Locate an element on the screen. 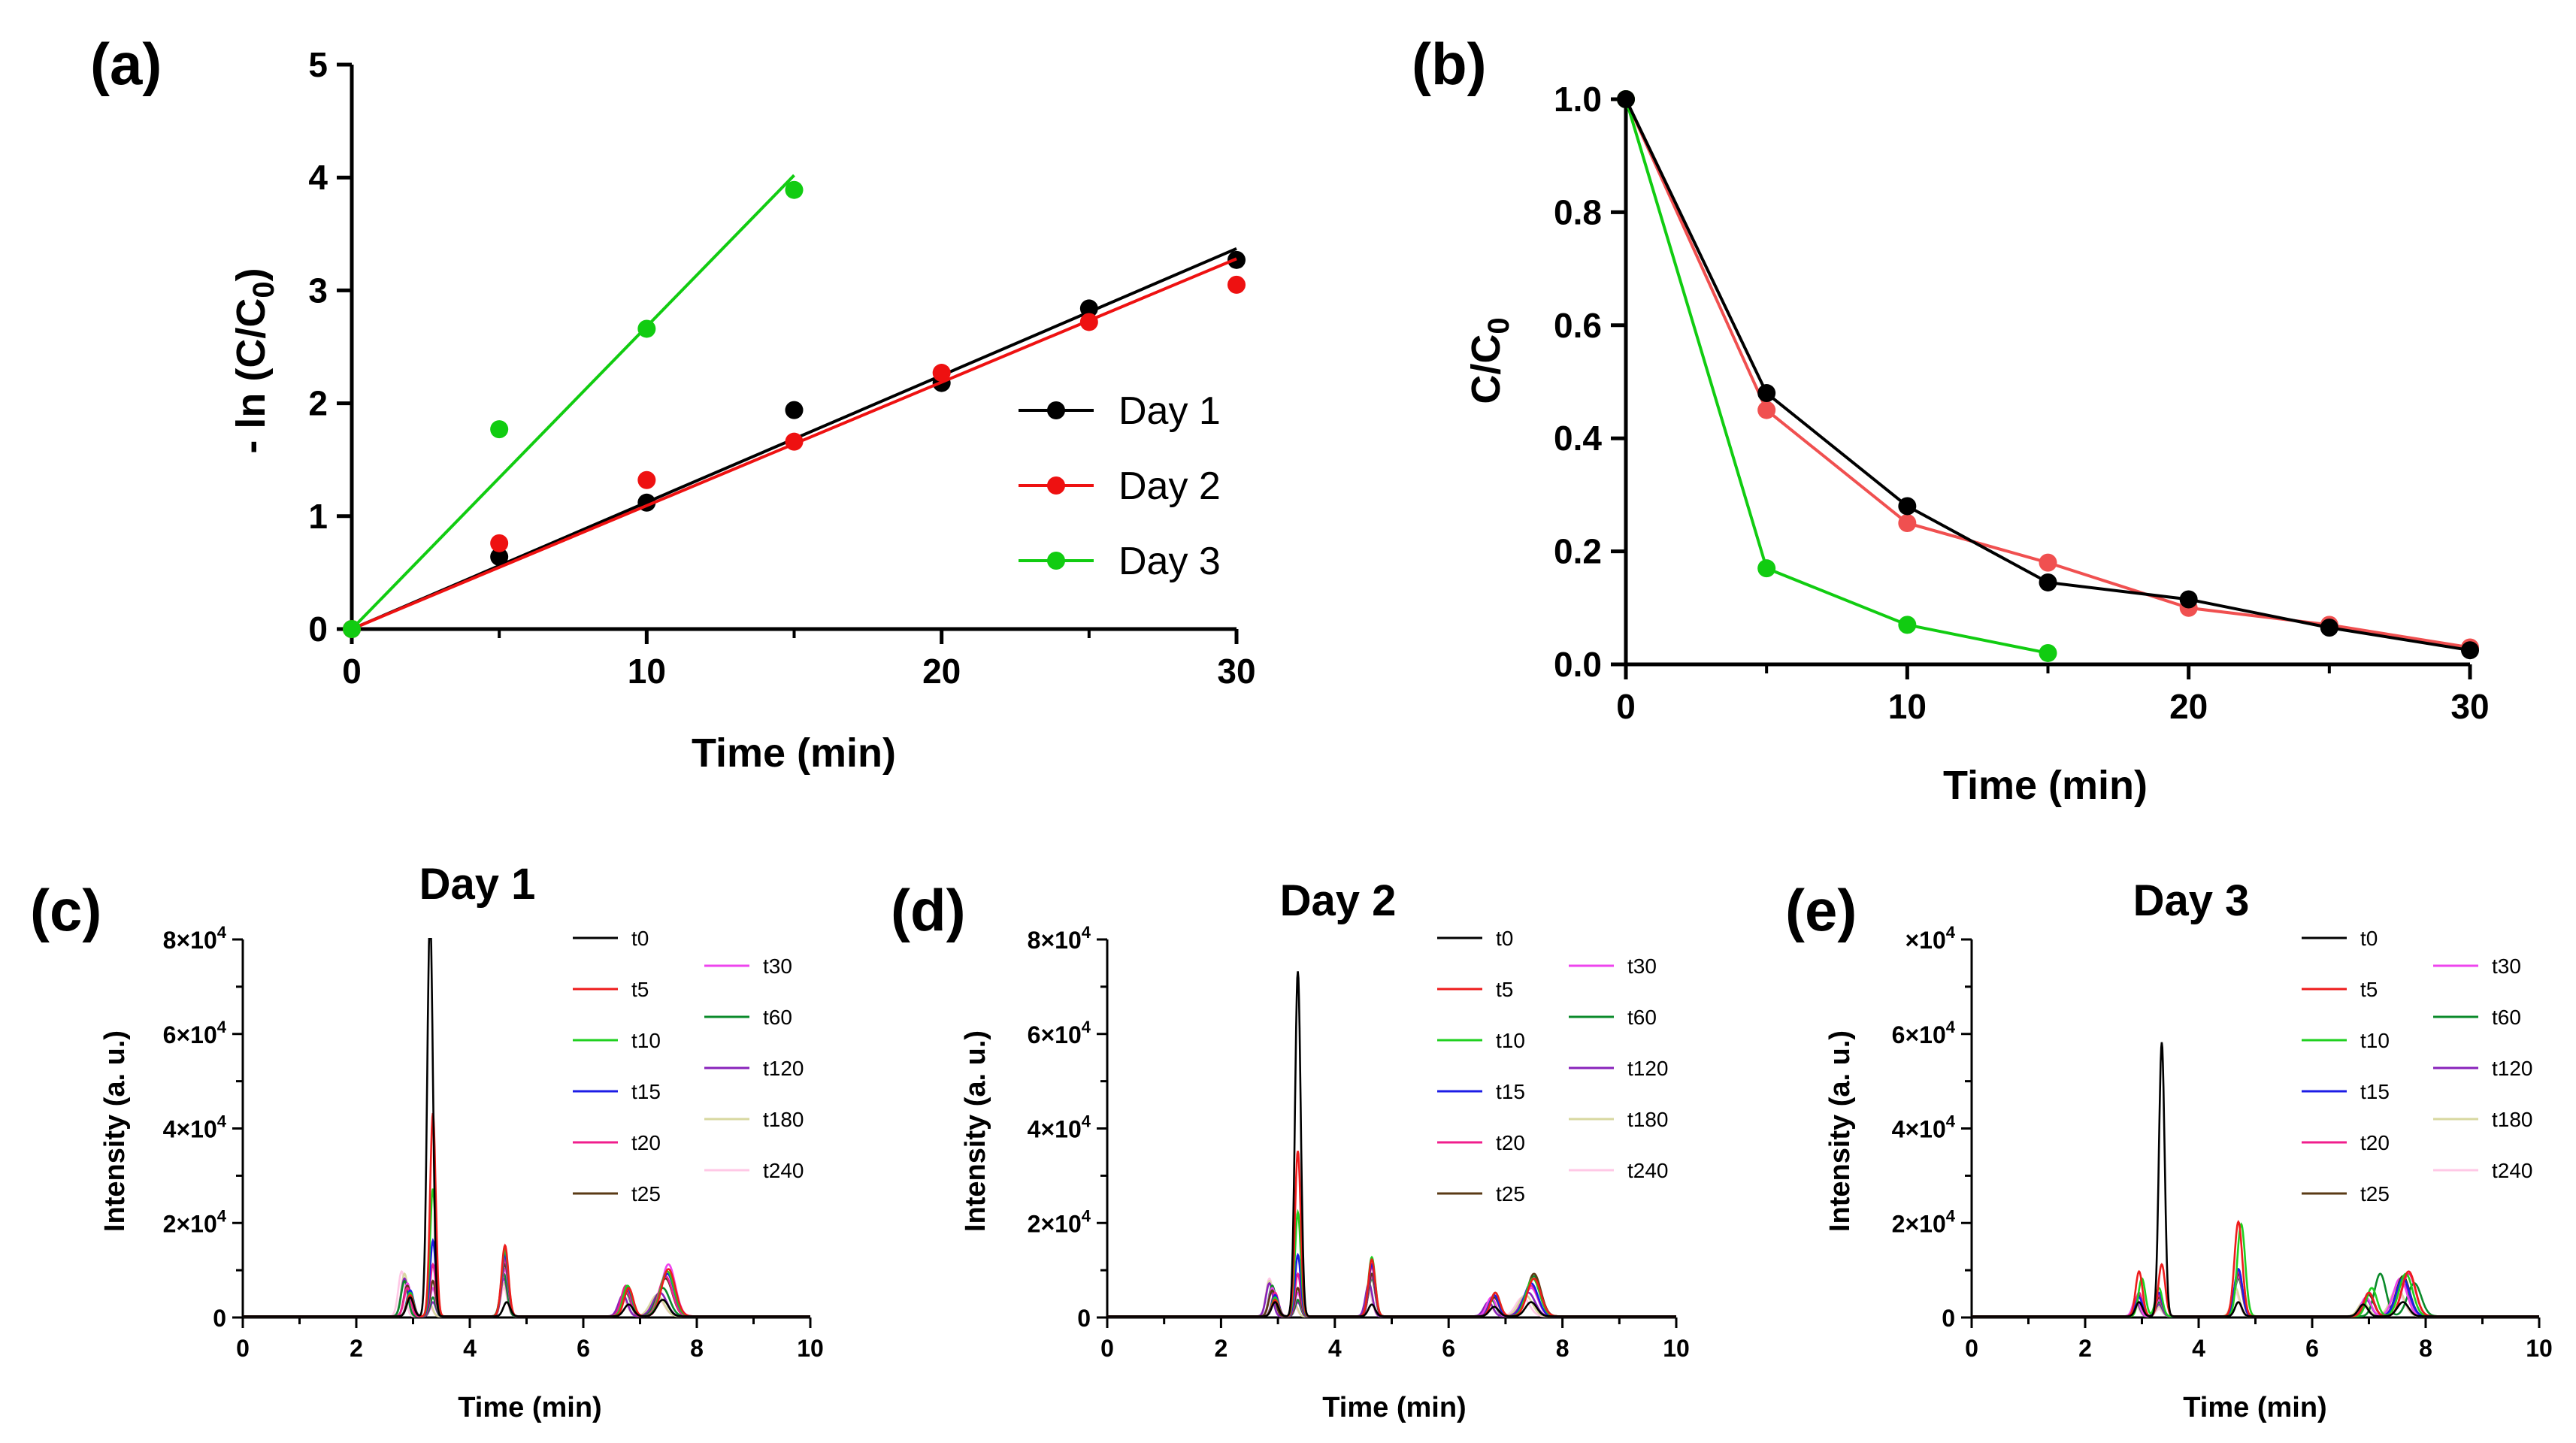 The image size is (2576, 1443). panel-b-y-tick-label: 0.2 is located at coordinates (1578, 551).